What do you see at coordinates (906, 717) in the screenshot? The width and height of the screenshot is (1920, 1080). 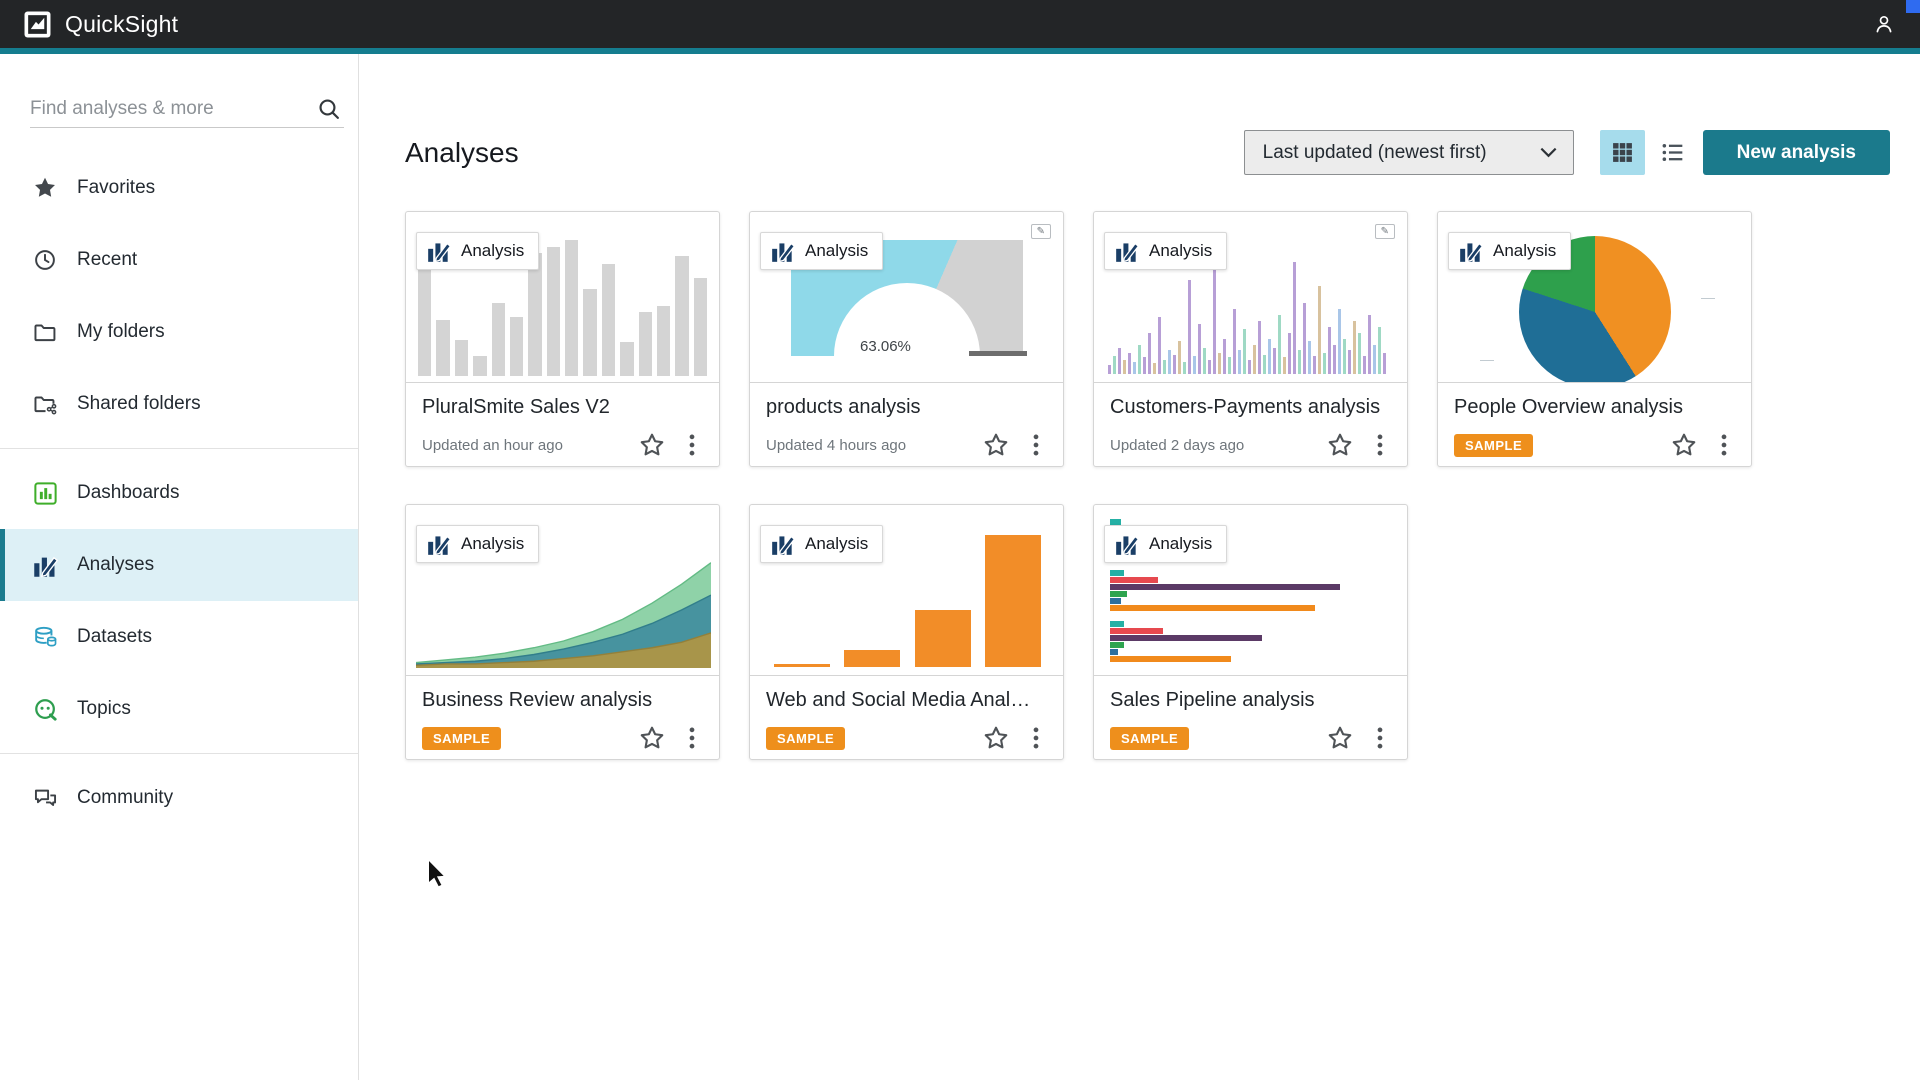 I see `card-footer: Web and Social Media Anal… SAMPLE` at bounding box center [906, 717].